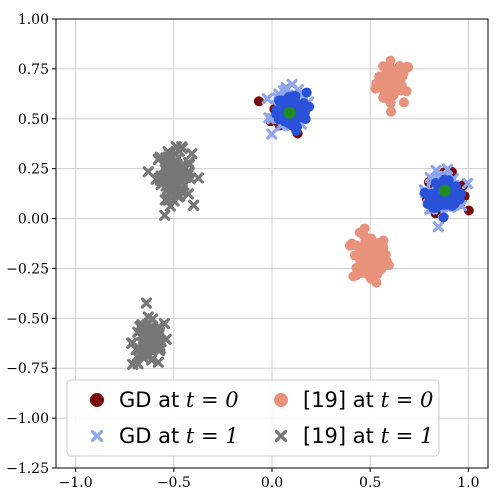 The width and height of the screenshot is (498, 498). I want to click on legend-label: GD at t = 1, so click(179, 436).